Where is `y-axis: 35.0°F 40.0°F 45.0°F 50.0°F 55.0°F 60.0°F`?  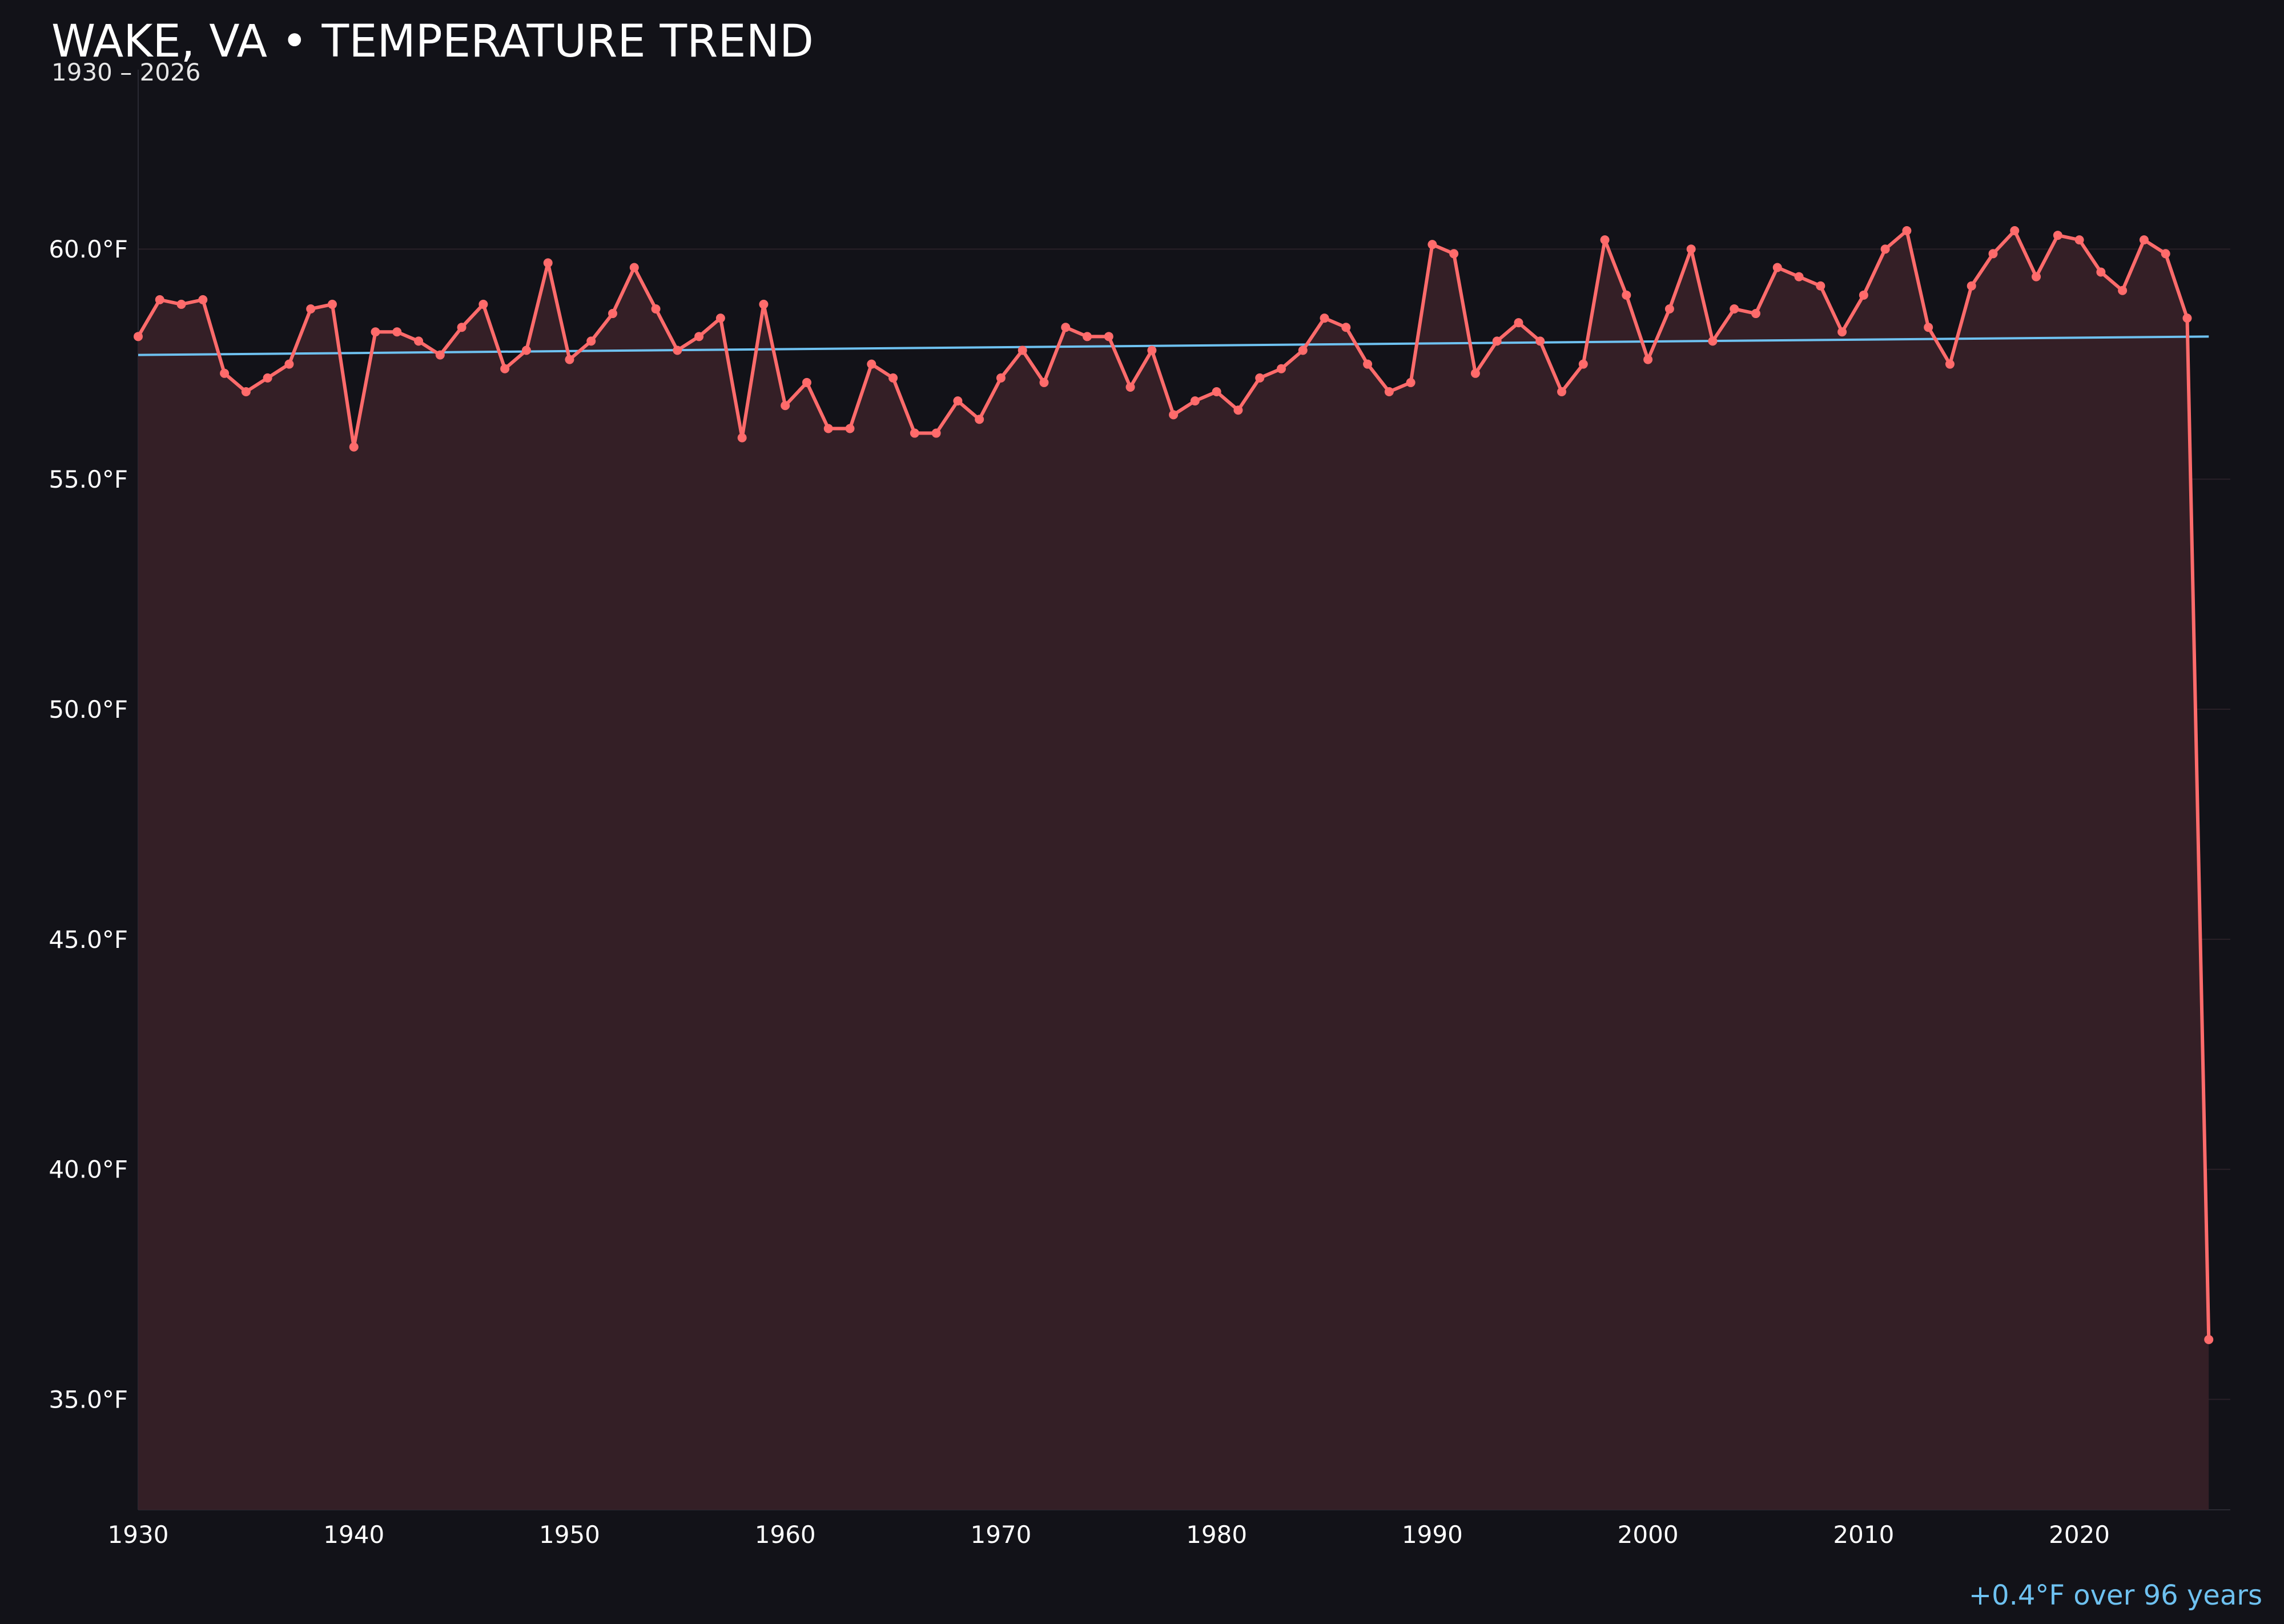 y-axis: 35.0°F 40.0°F 45.0°F 50.0°F 55.0°F 60.0°F is located at coordinates (88, 824).